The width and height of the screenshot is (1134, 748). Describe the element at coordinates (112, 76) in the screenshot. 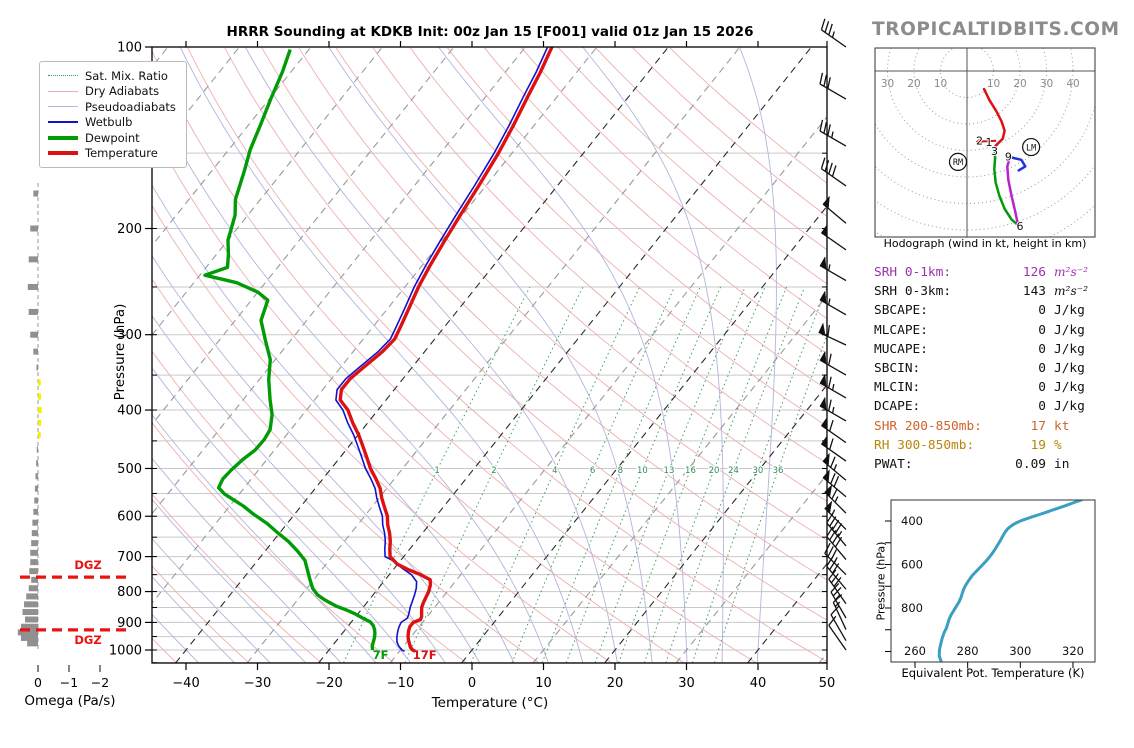

I see `legend-item-sat-mix-ratio: Sat. Mix. Ratio` at that location.